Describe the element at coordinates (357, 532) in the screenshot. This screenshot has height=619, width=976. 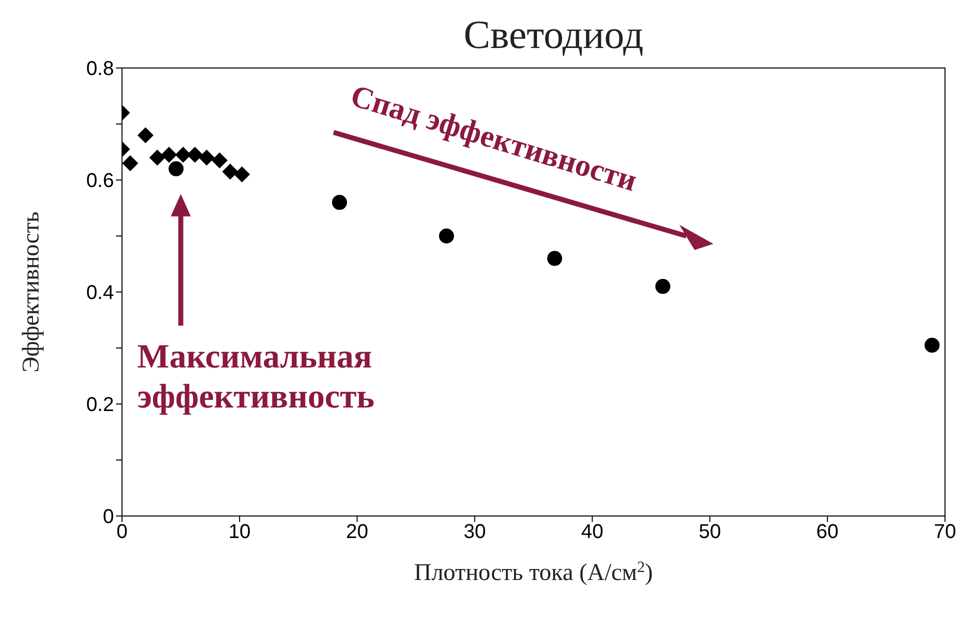
I see `x-tick-label: 20` at that location.